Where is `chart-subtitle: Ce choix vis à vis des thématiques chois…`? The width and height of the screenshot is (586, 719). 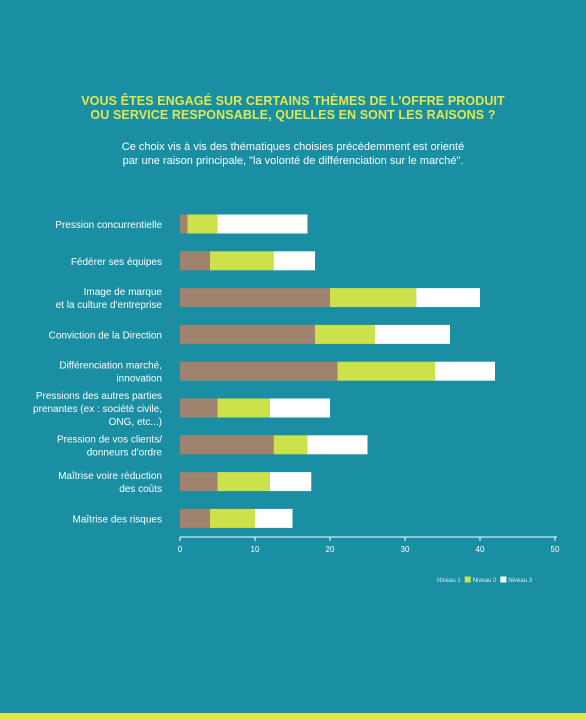 chart-subtitle: Ce choix vis à vis des thématiques chois… is located at coordinates (293, 154).